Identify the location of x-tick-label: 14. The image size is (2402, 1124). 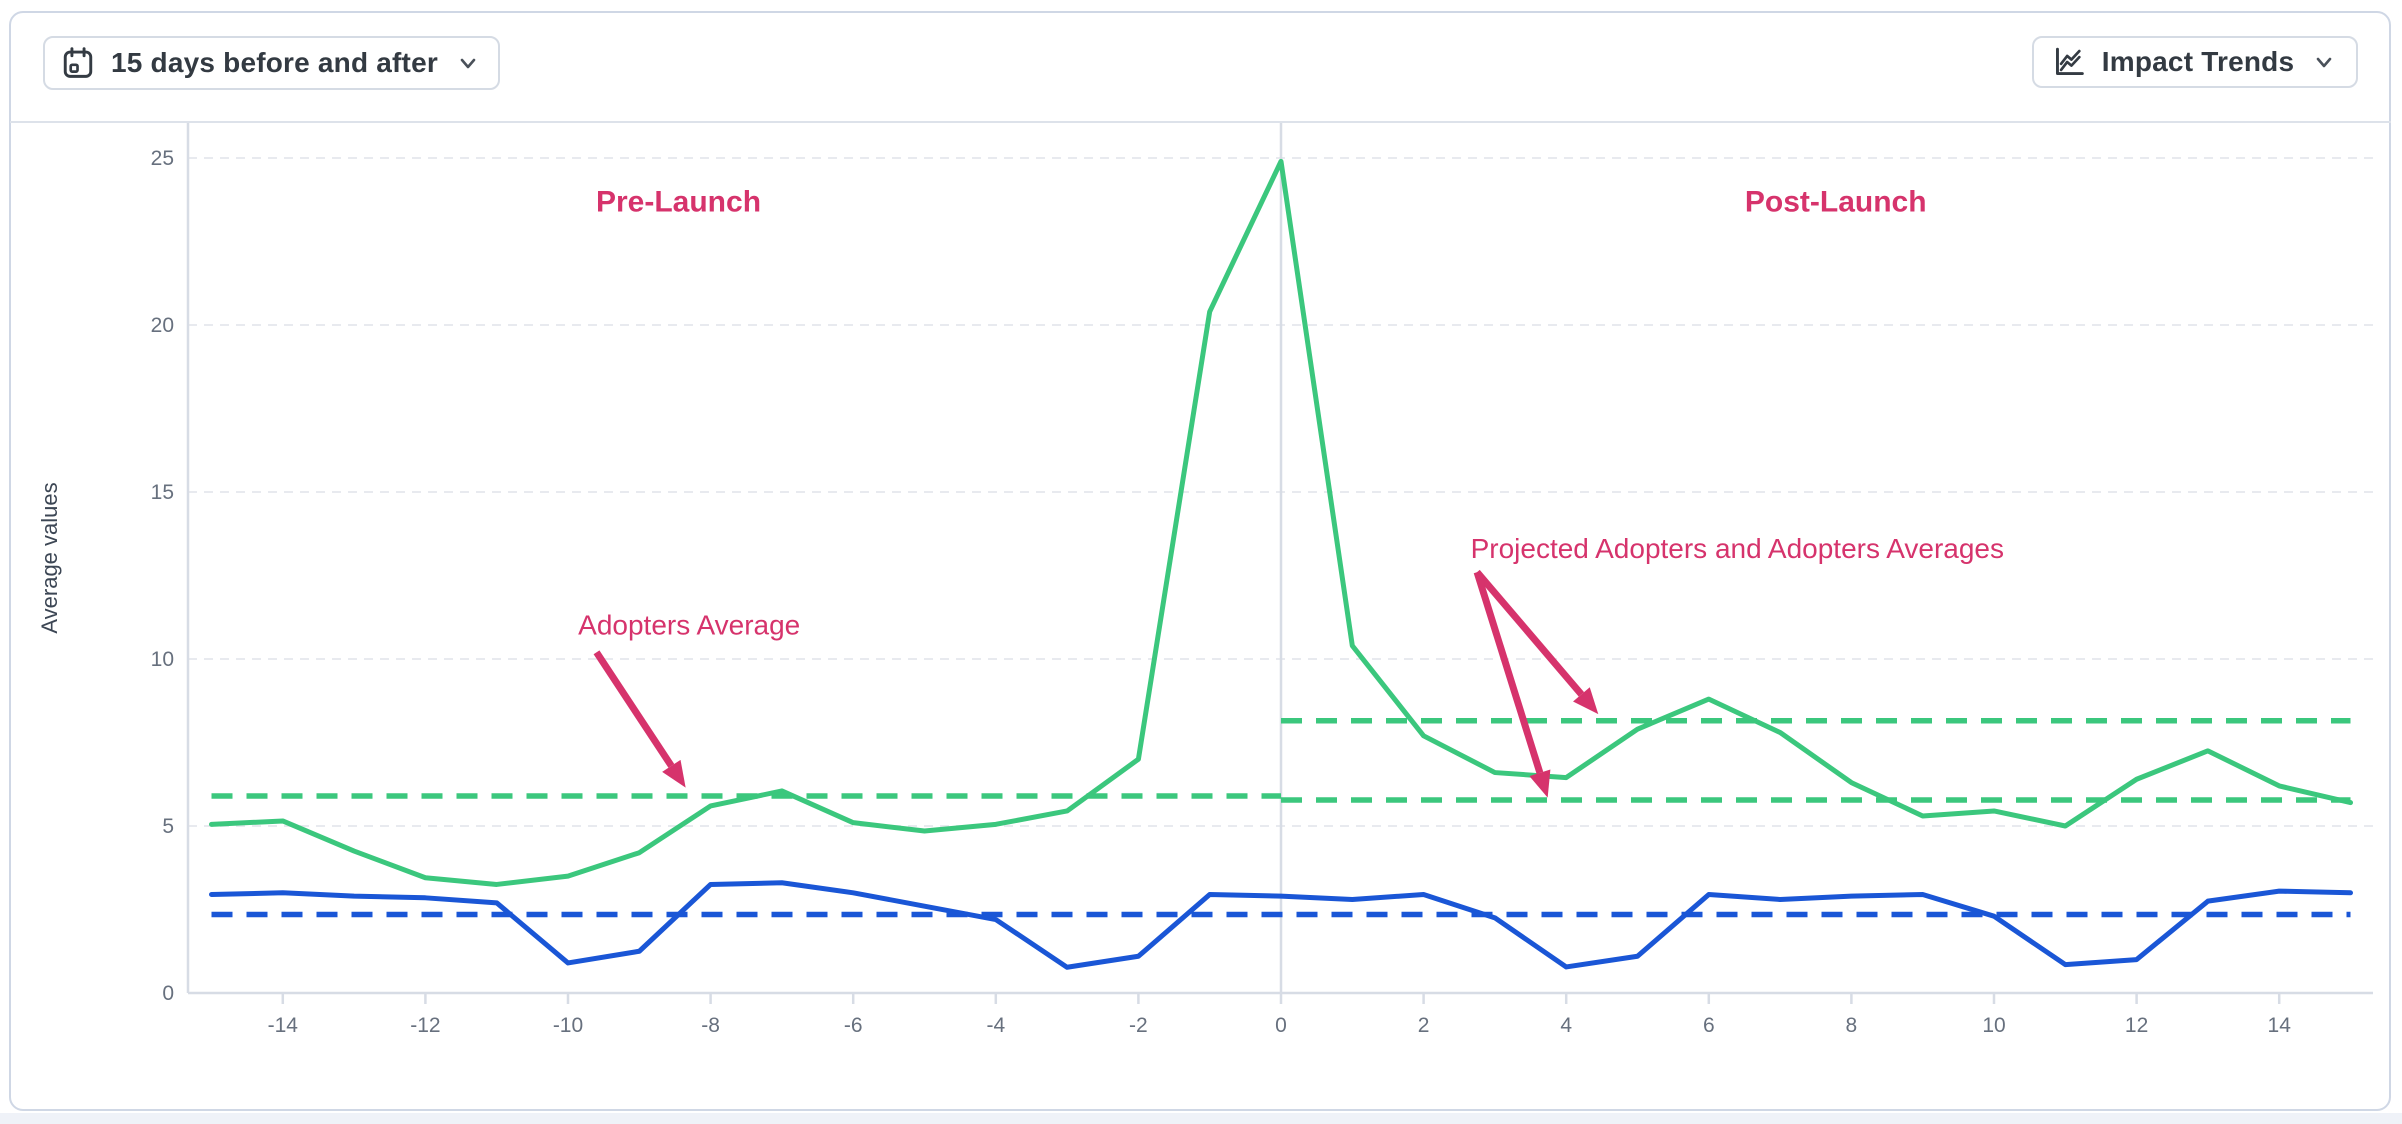
(2280, 1025).